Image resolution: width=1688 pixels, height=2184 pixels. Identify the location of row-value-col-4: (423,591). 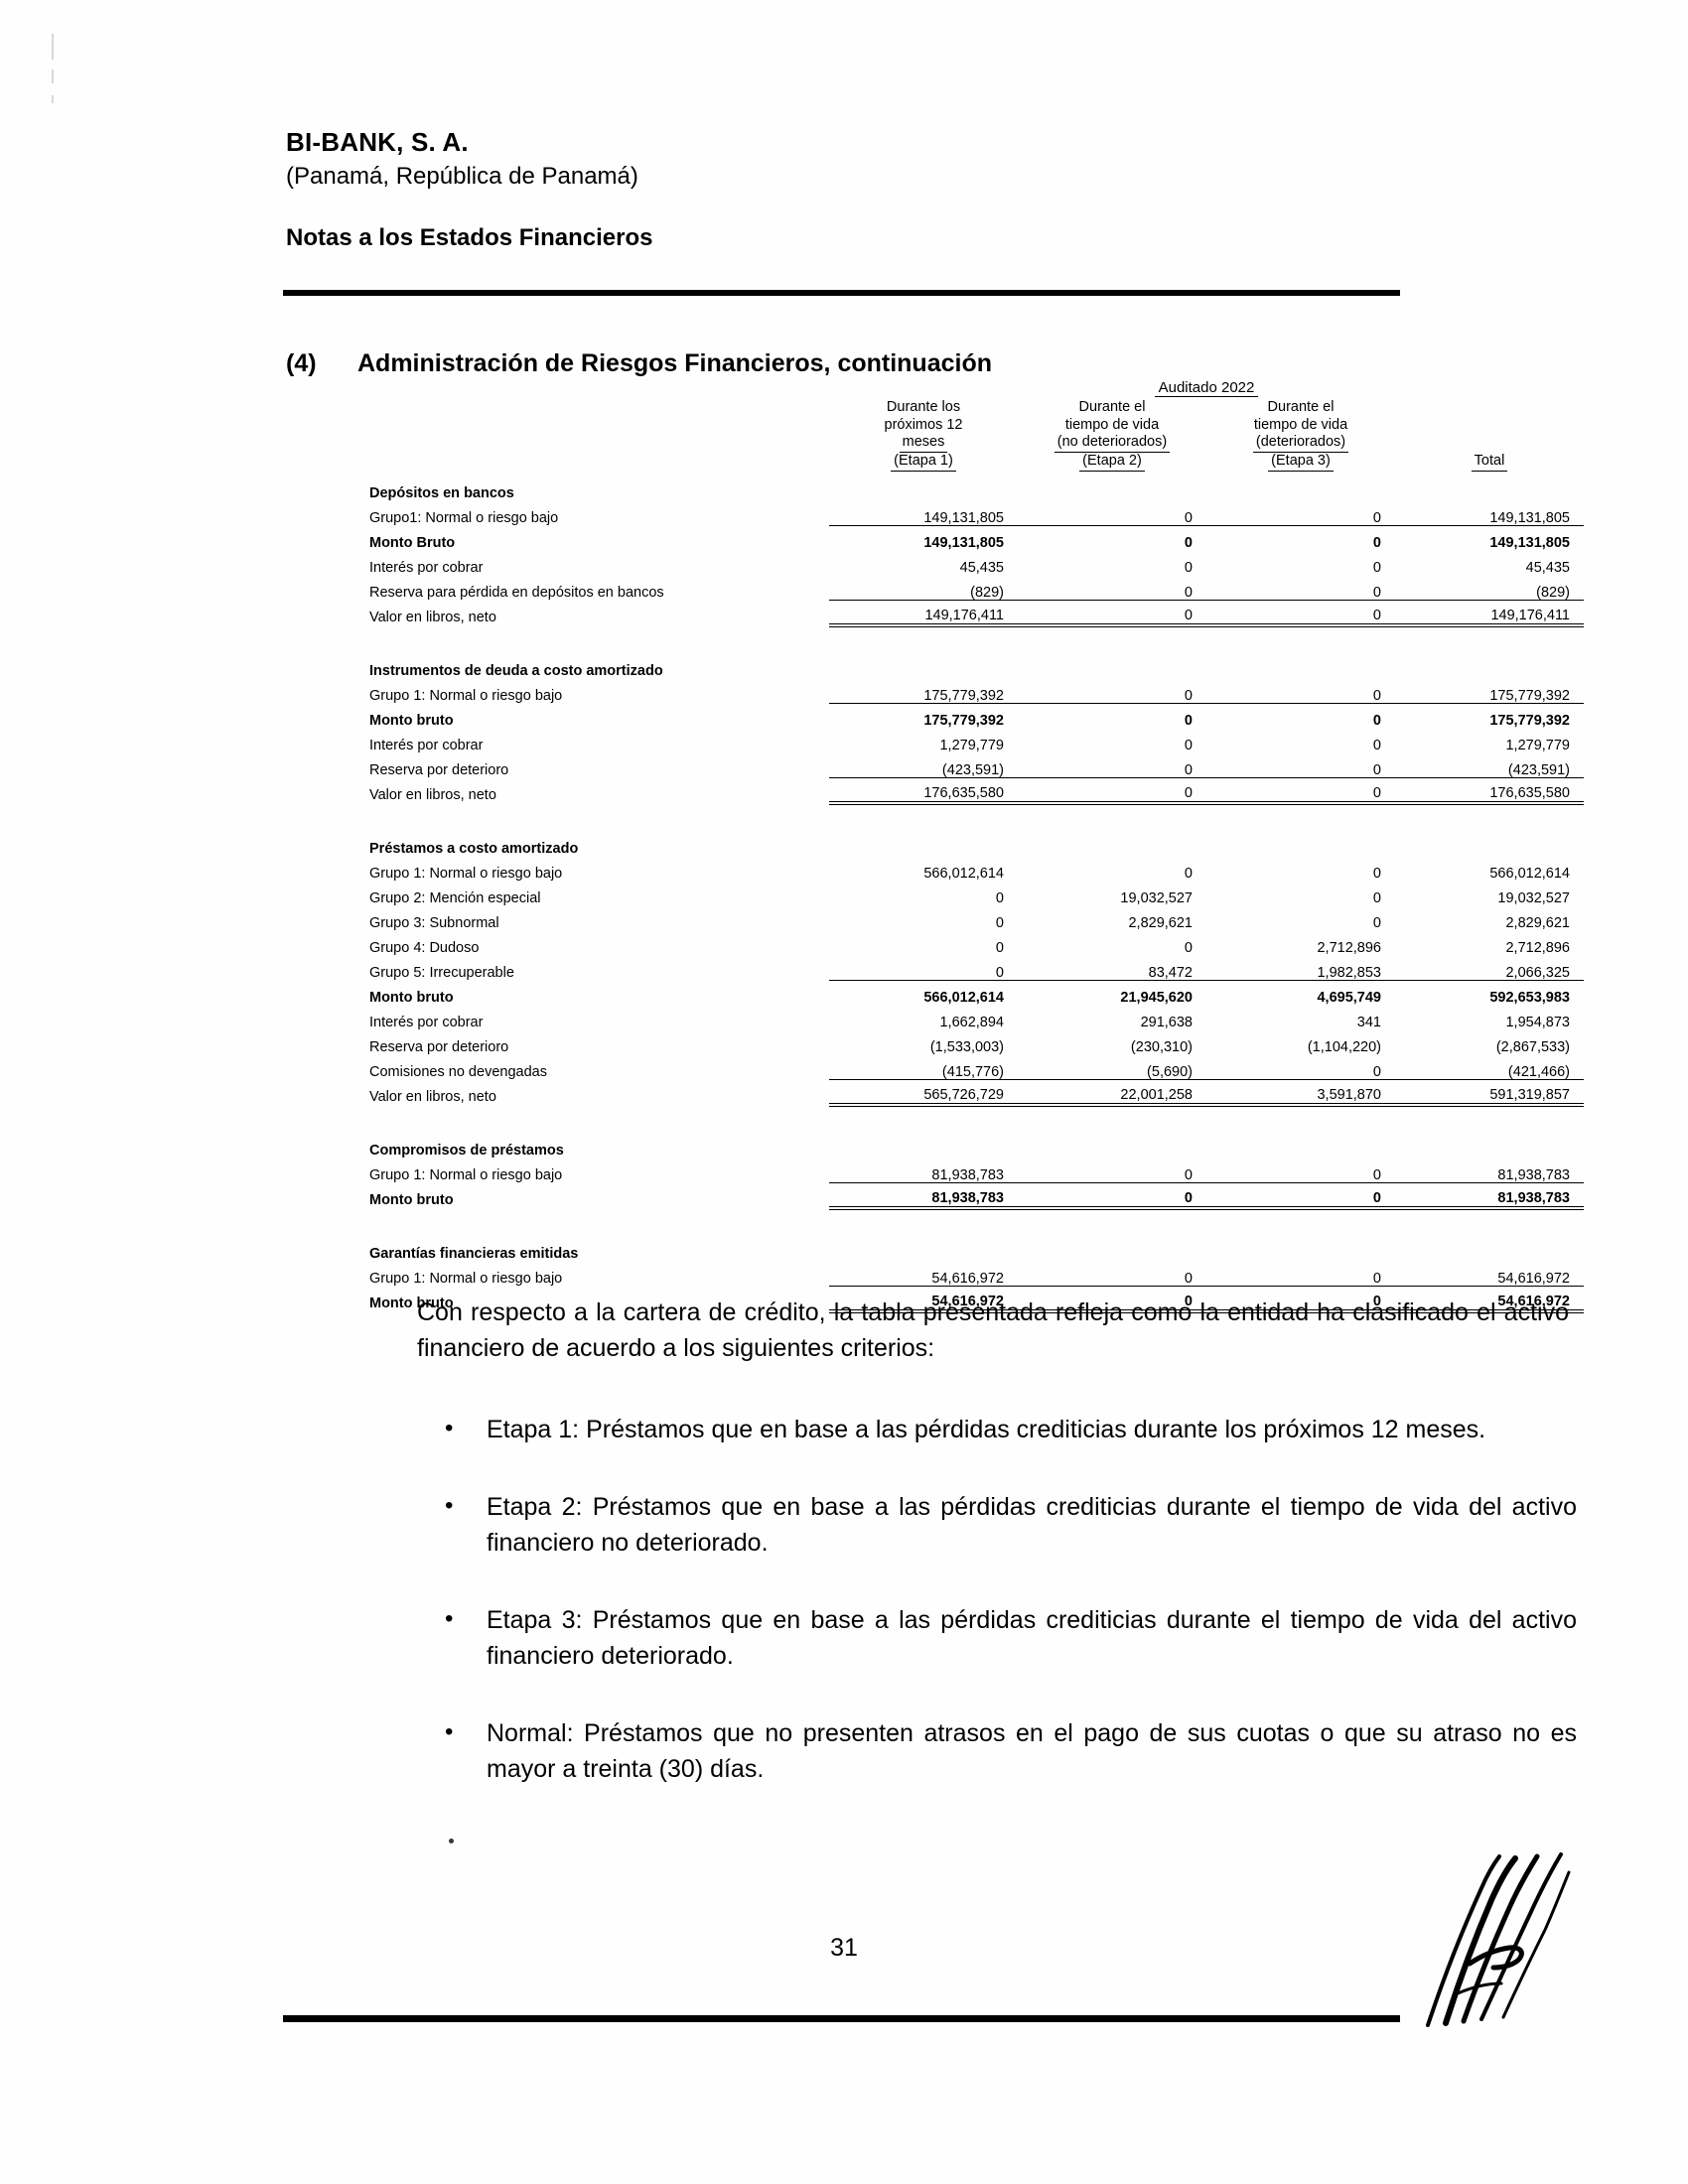
(1489, 765).